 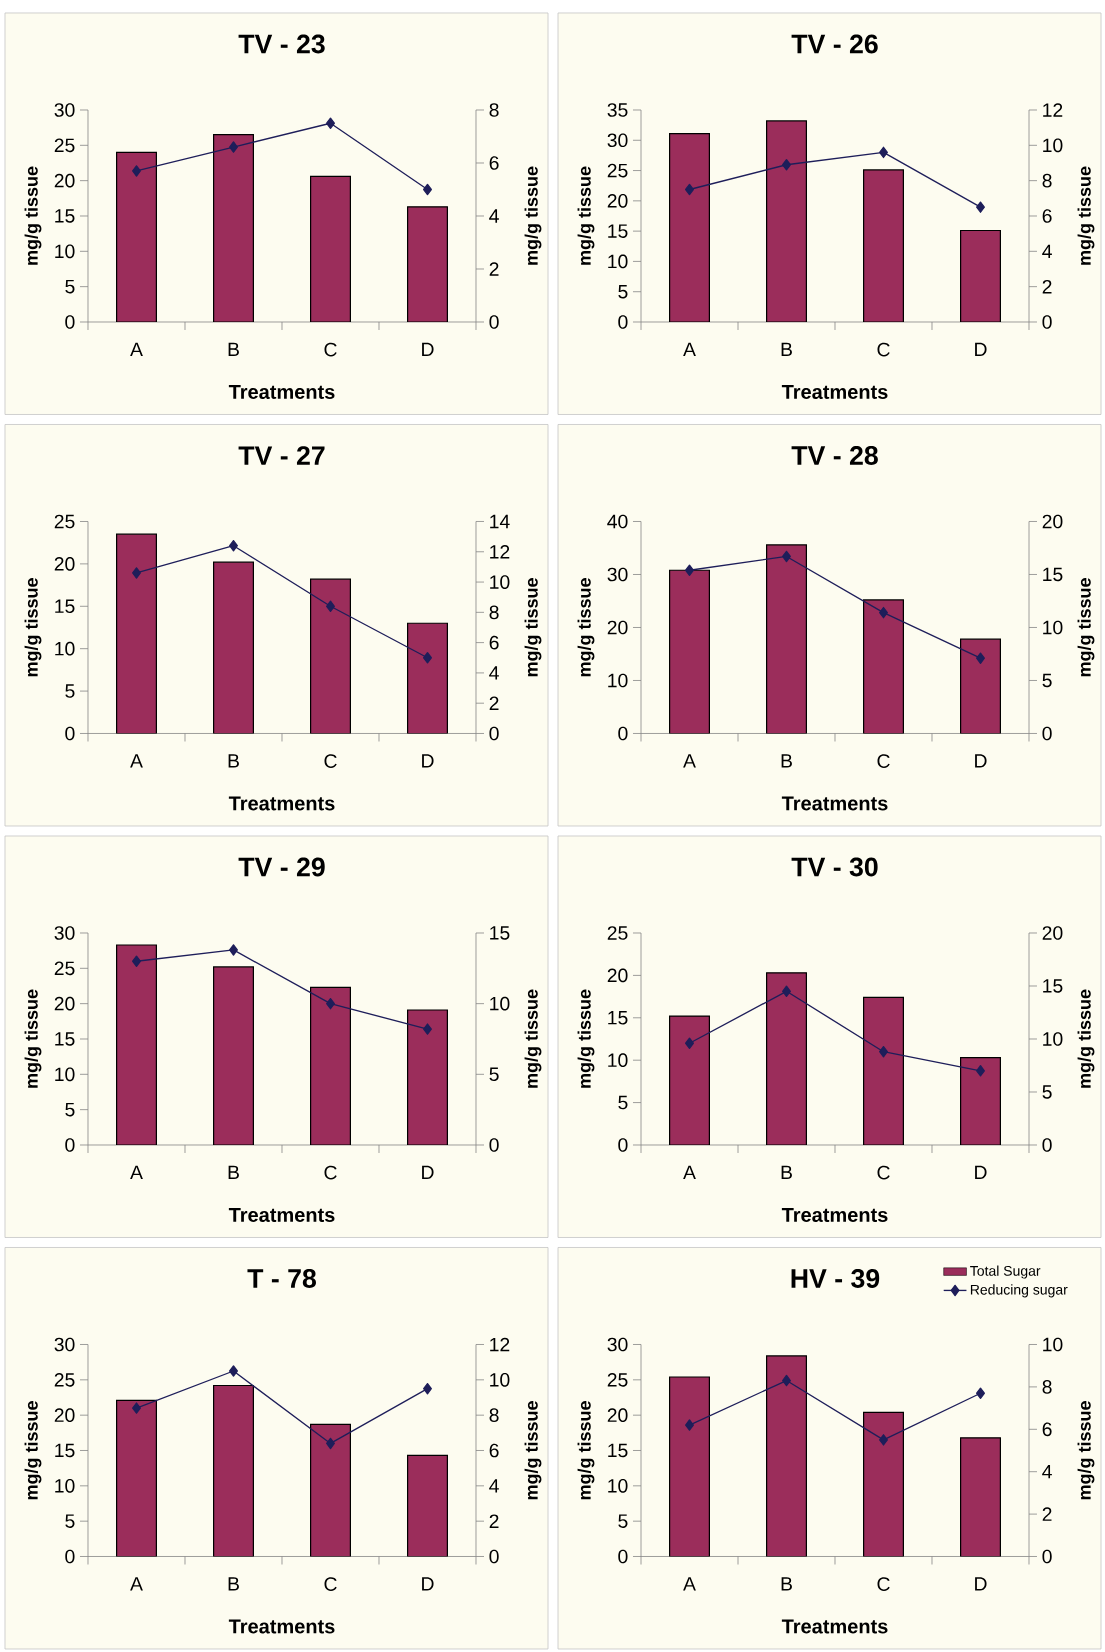 I want to click on y2-tick-label: 20, so click(x=1052, y=521).